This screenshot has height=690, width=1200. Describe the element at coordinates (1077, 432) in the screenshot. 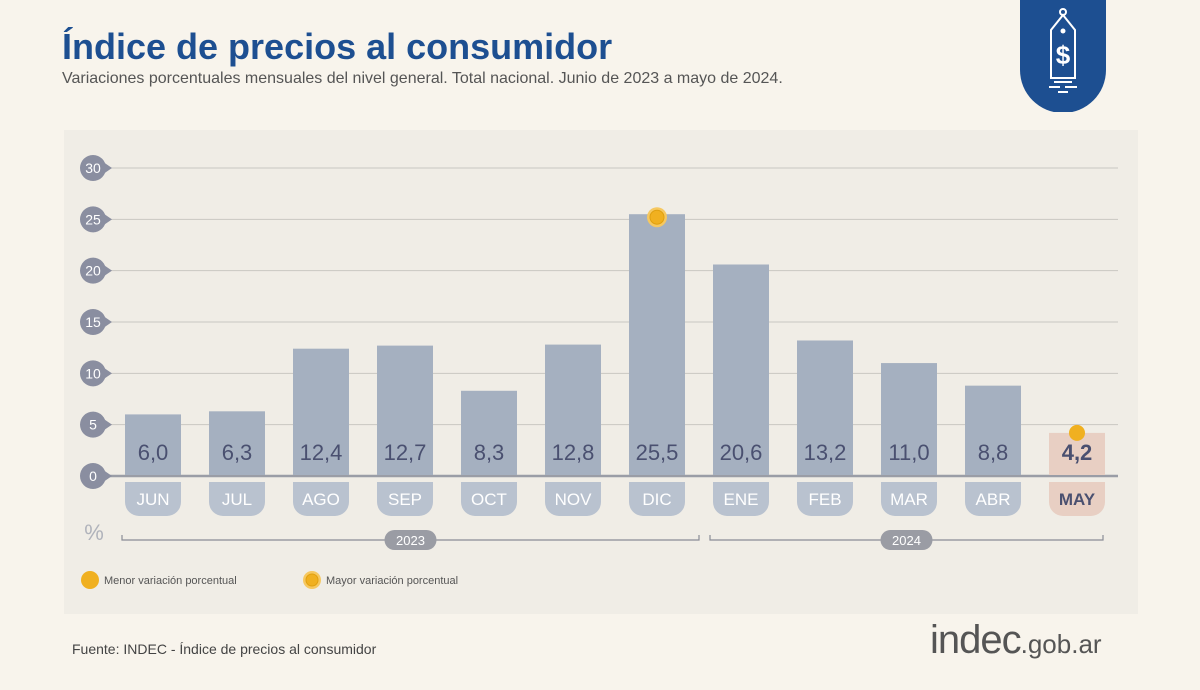

I see `min-marker` at that location.